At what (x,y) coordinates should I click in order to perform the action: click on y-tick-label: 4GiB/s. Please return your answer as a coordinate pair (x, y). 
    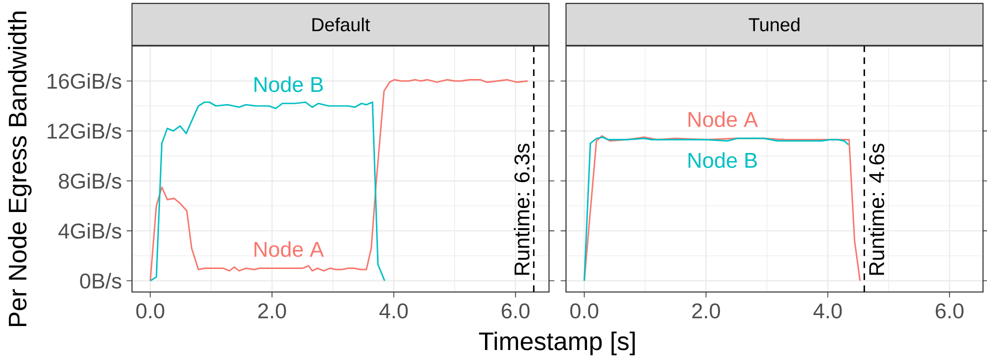
    Looking at the image, I should click on (90, 230).